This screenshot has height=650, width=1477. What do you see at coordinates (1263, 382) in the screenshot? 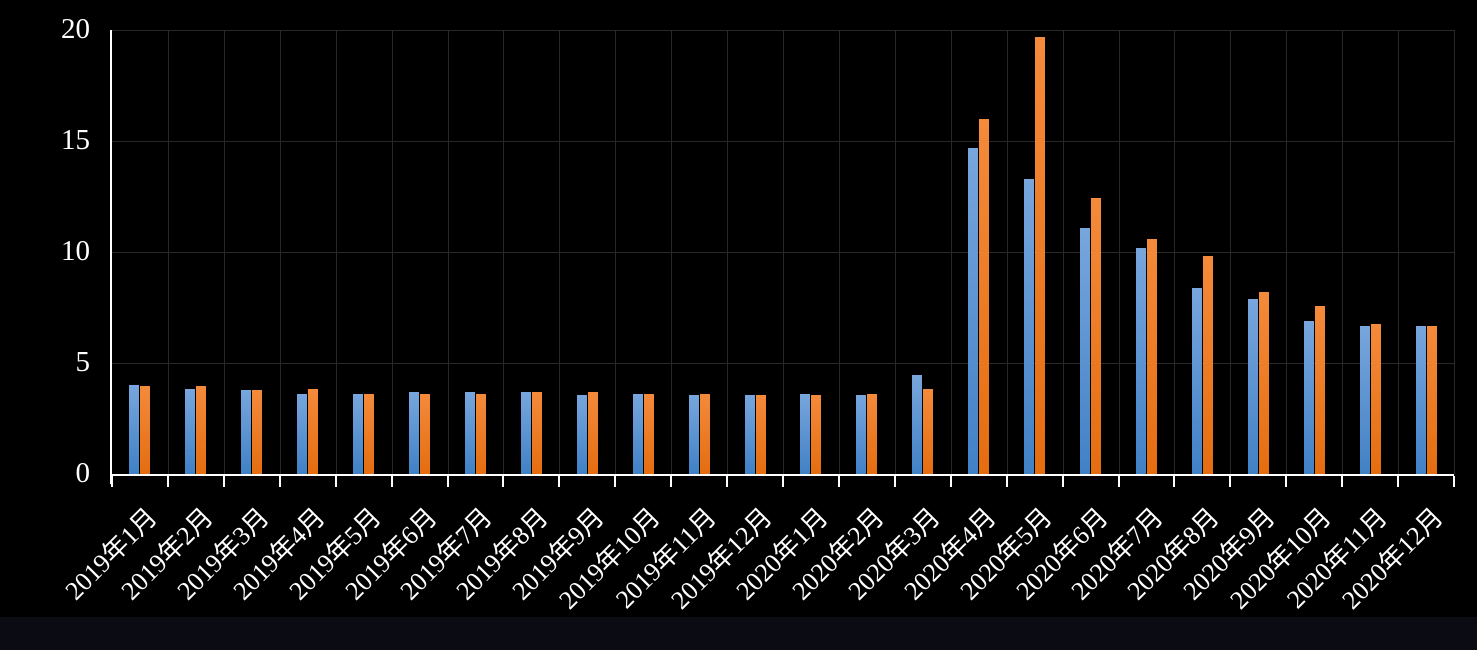
I see `bar-series-orange-2020年9月` at bounding box center [1263, 382].